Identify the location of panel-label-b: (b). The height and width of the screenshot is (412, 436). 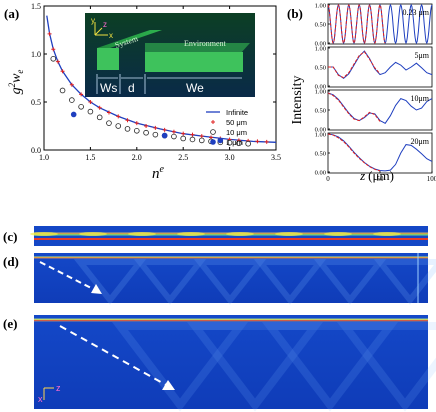
(295, 13).